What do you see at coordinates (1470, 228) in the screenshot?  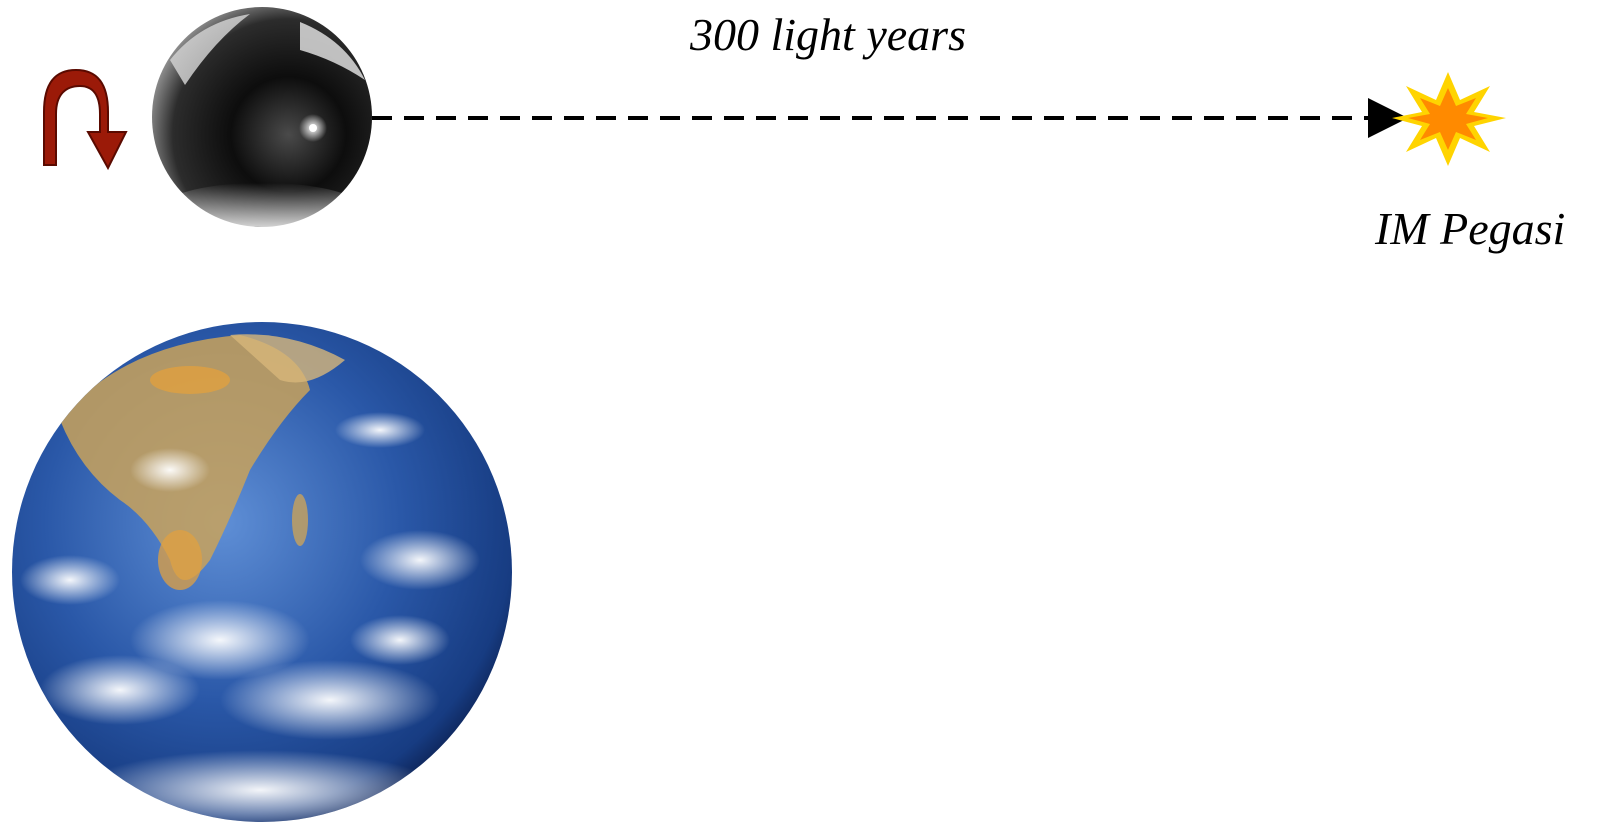 I see `star-name-label: IM Pegasi` at bounding box center [1470, 228].